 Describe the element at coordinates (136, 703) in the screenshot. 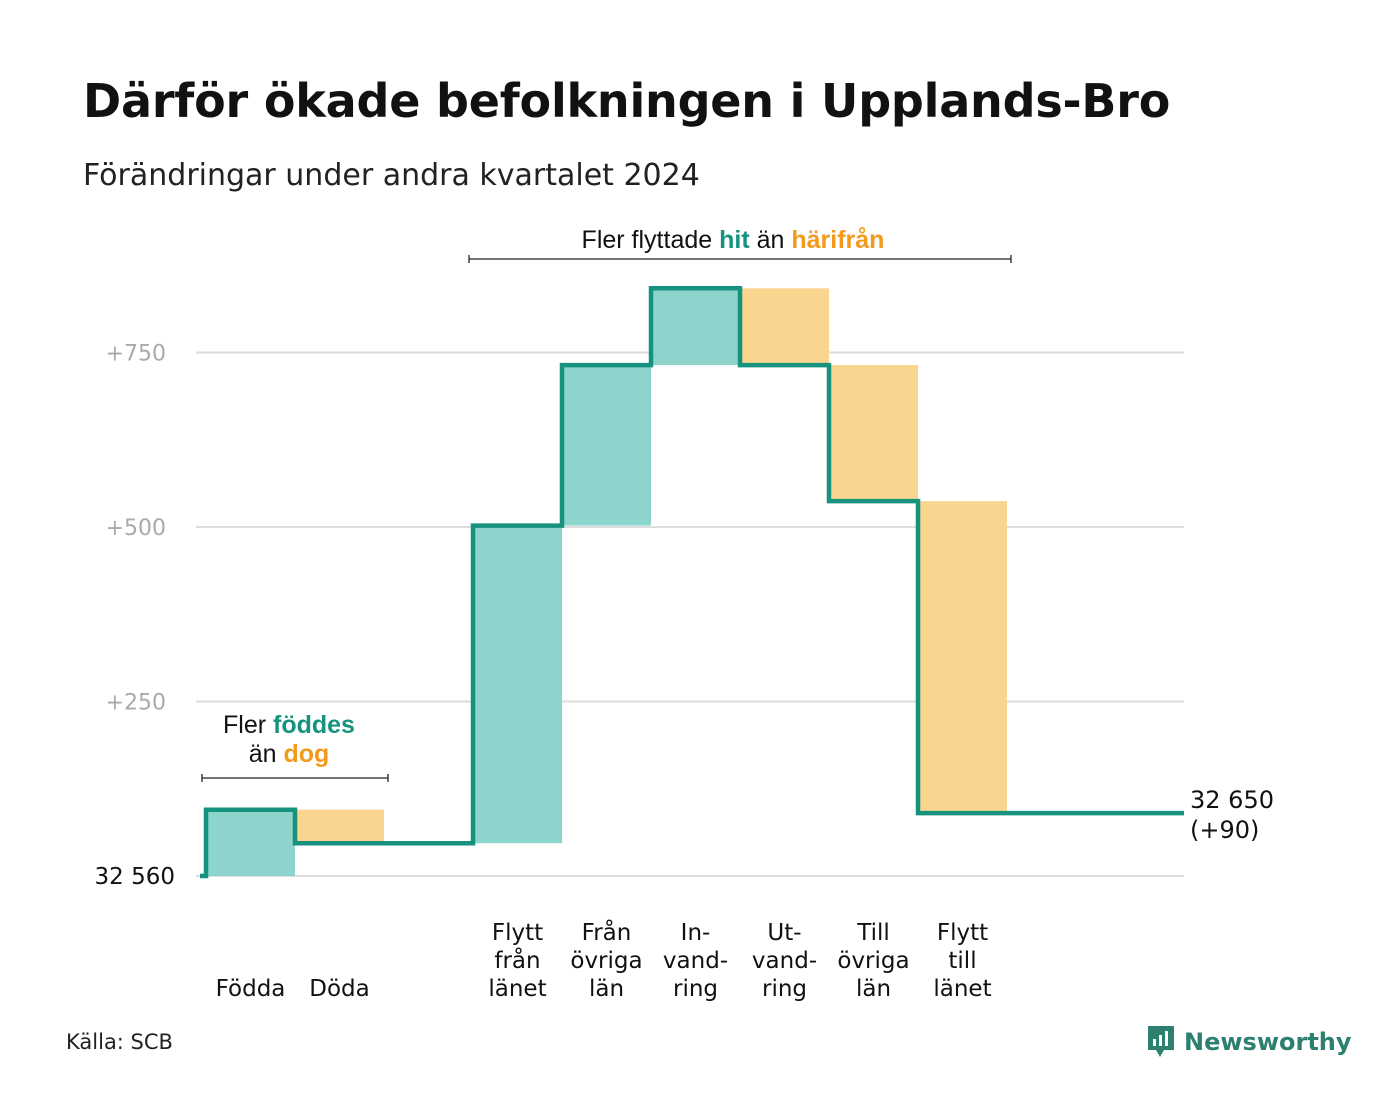

I see `y-tick-label: +250` at that location.